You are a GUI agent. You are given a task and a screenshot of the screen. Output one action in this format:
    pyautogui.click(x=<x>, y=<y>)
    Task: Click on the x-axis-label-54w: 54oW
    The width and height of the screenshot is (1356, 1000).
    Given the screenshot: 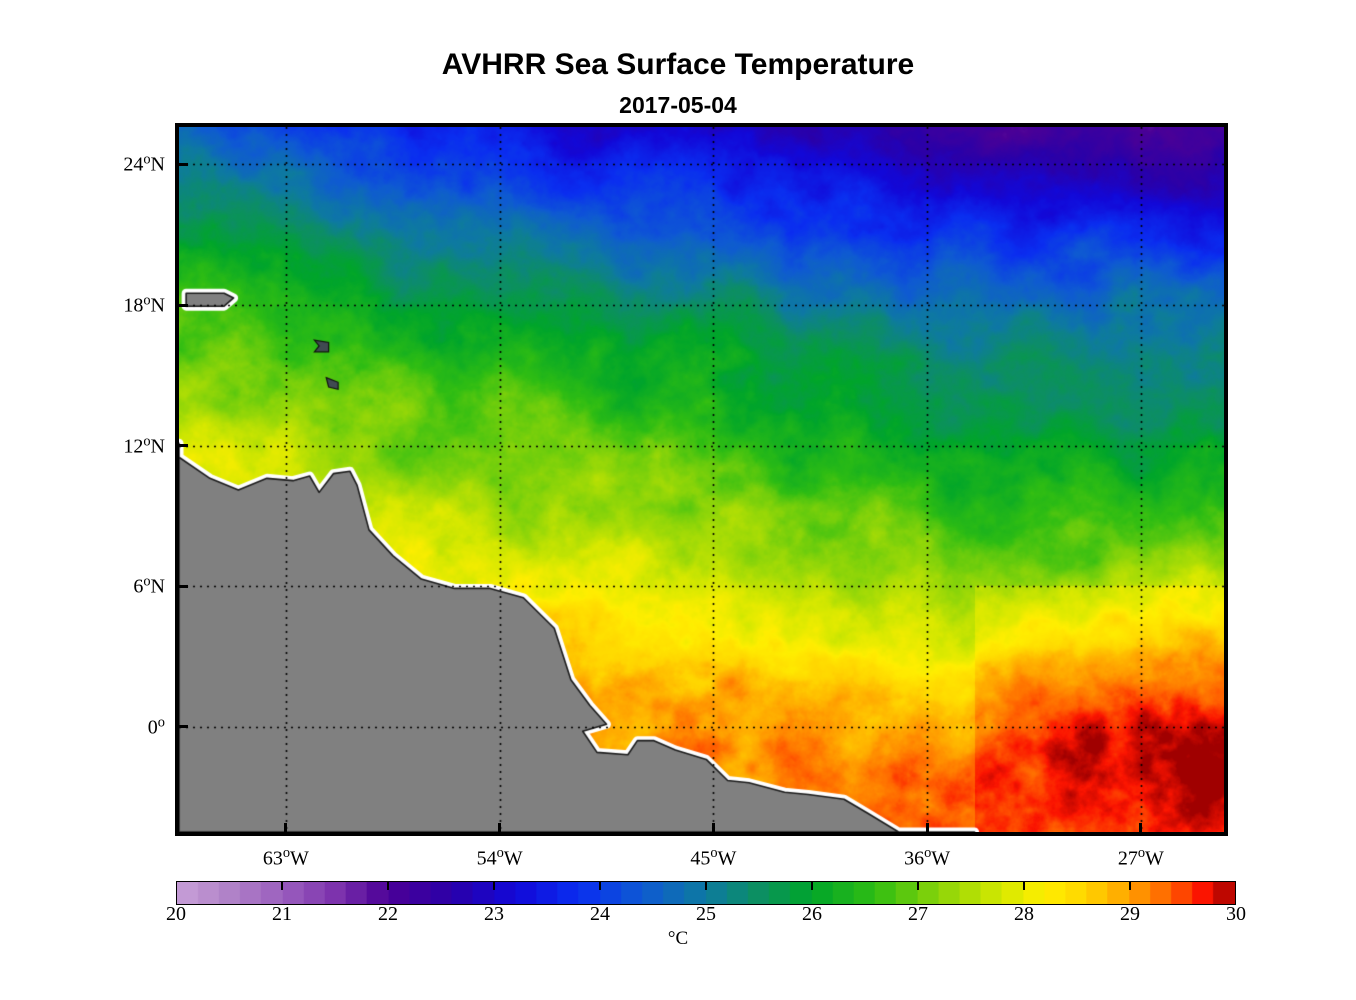 What is the action you would take?
    pyautogui.click(x=500, y=857)
    